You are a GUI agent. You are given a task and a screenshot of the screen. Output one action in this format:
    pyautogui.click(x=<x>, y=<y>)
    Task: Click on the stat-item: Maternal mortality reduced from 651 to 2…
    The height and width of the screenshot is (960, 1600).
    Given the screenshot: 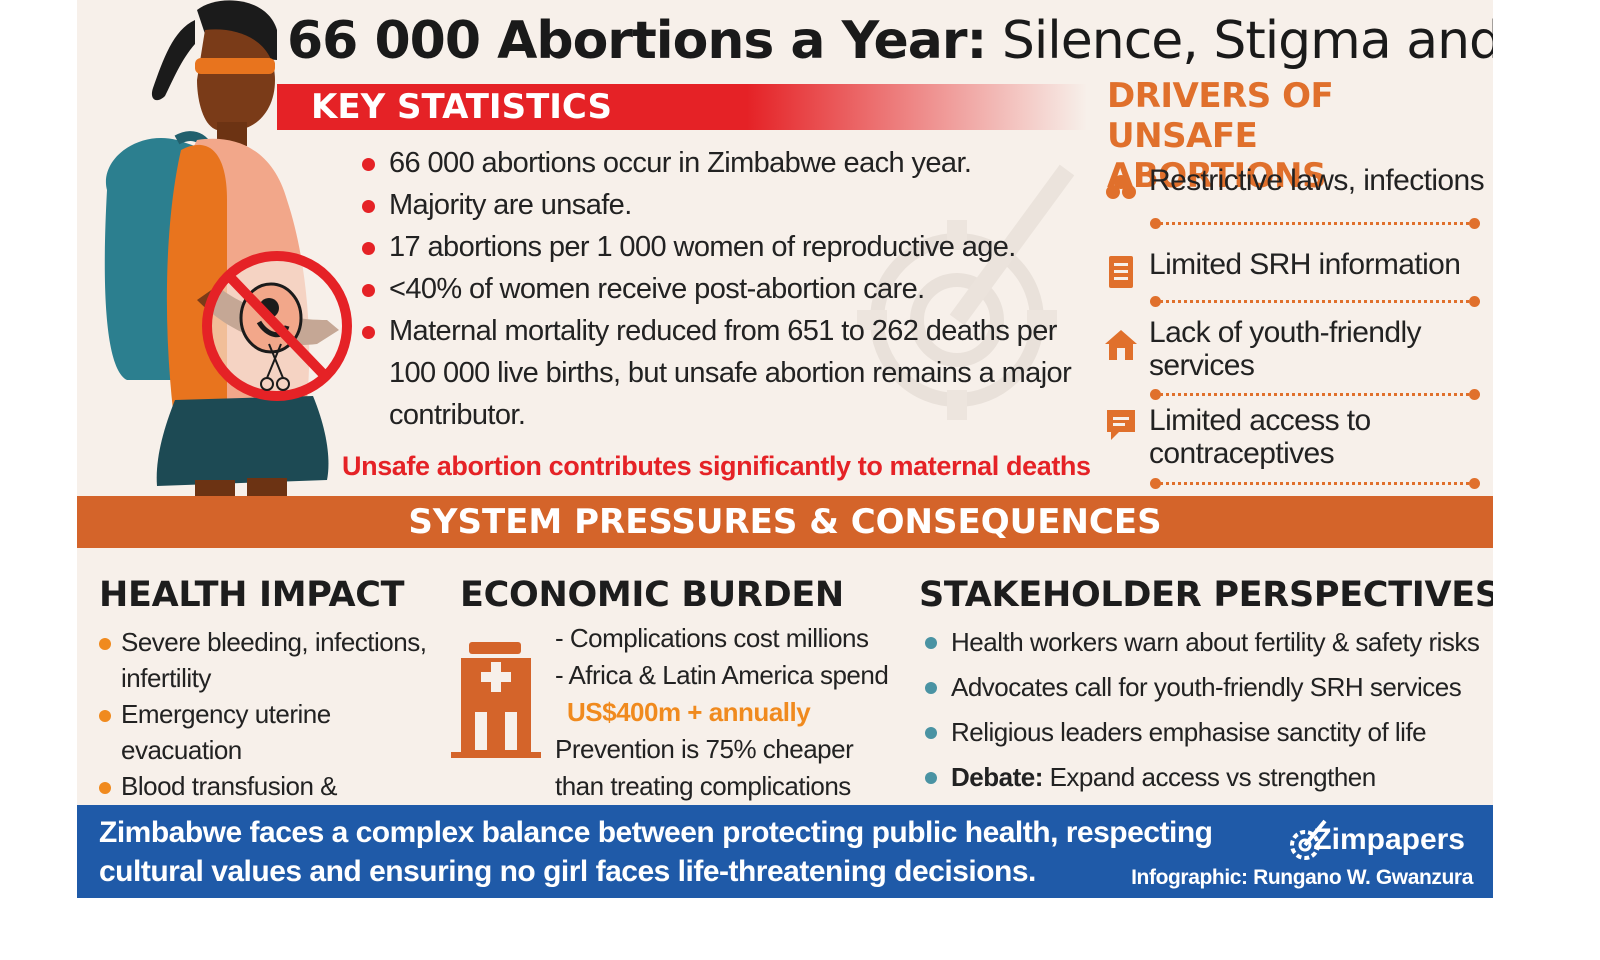 What is the action you would take?
    pyautogui.click(x=722, y=373)
    